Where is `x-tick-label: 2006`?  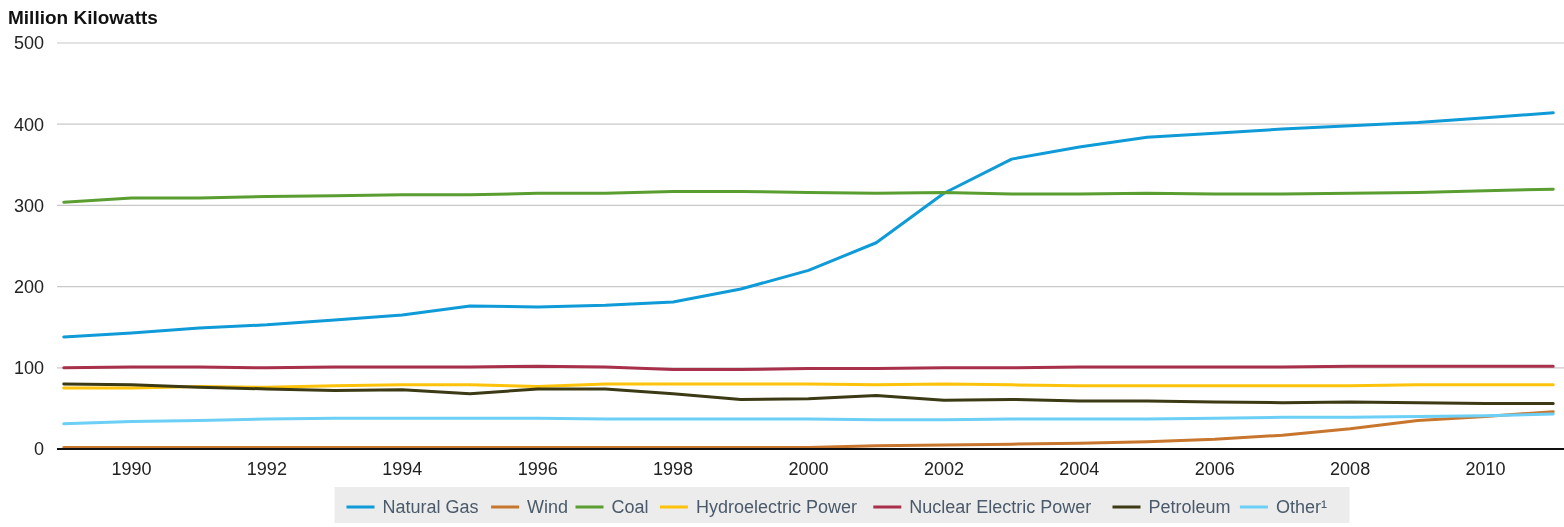 x-tick-label: 2006 is located at coordinates (1214, 469).